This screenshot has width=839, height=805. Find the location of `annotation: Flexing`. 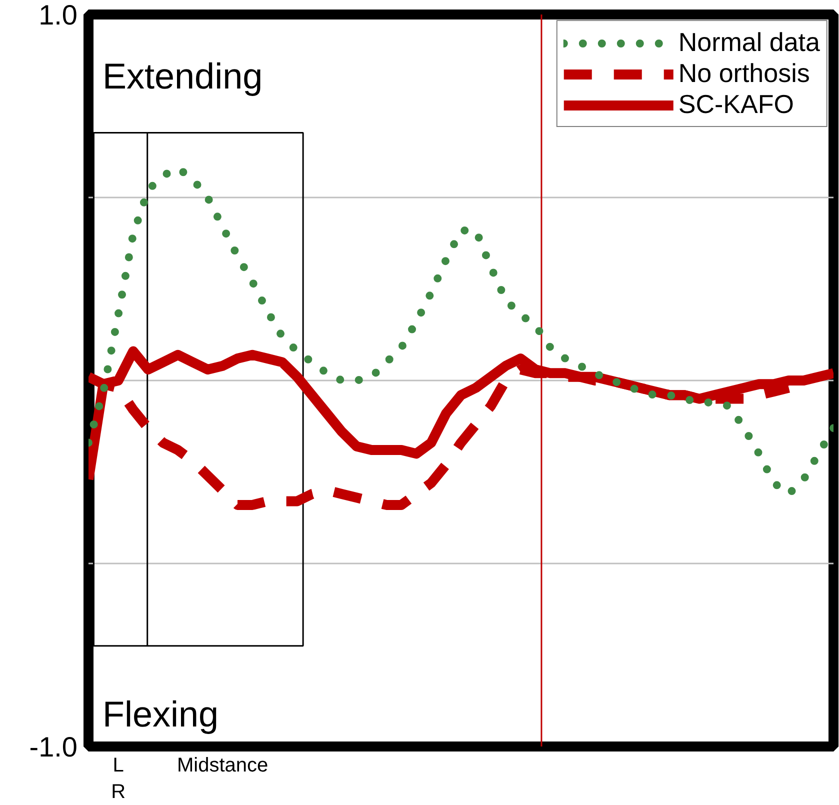

annotation: Flexing is located at coordinates (160, 714).